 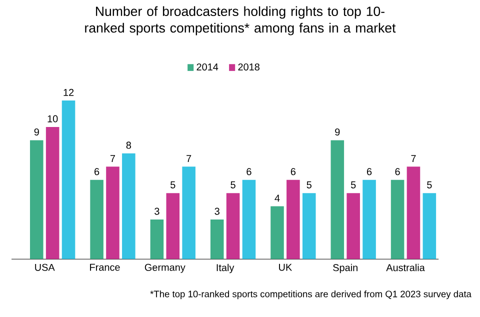 What do you see at coordinates (249, 66) in the screenshot?
I see `legend-label: 2018` at bounding box center [249, 66].